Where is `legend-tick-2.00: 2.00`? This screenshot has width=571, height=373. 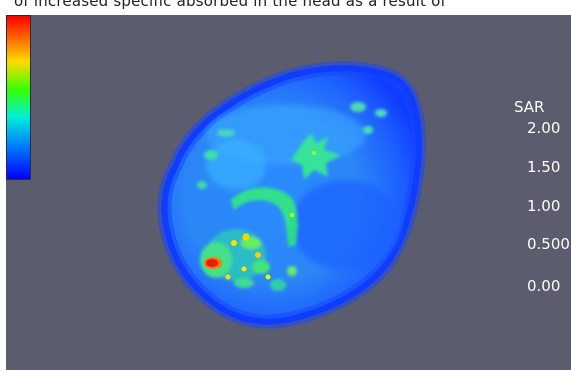
legend-tick-2.00: 2.00 is located at coordinates (544, 128).